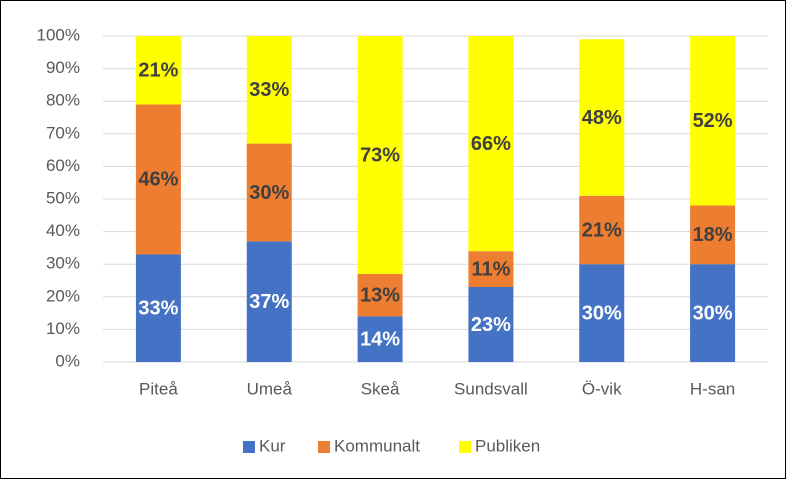 Image resolution: width=786 pixels, height=479 pixels. I want to click on x-tick-label: Umeå, so click(270, 388).